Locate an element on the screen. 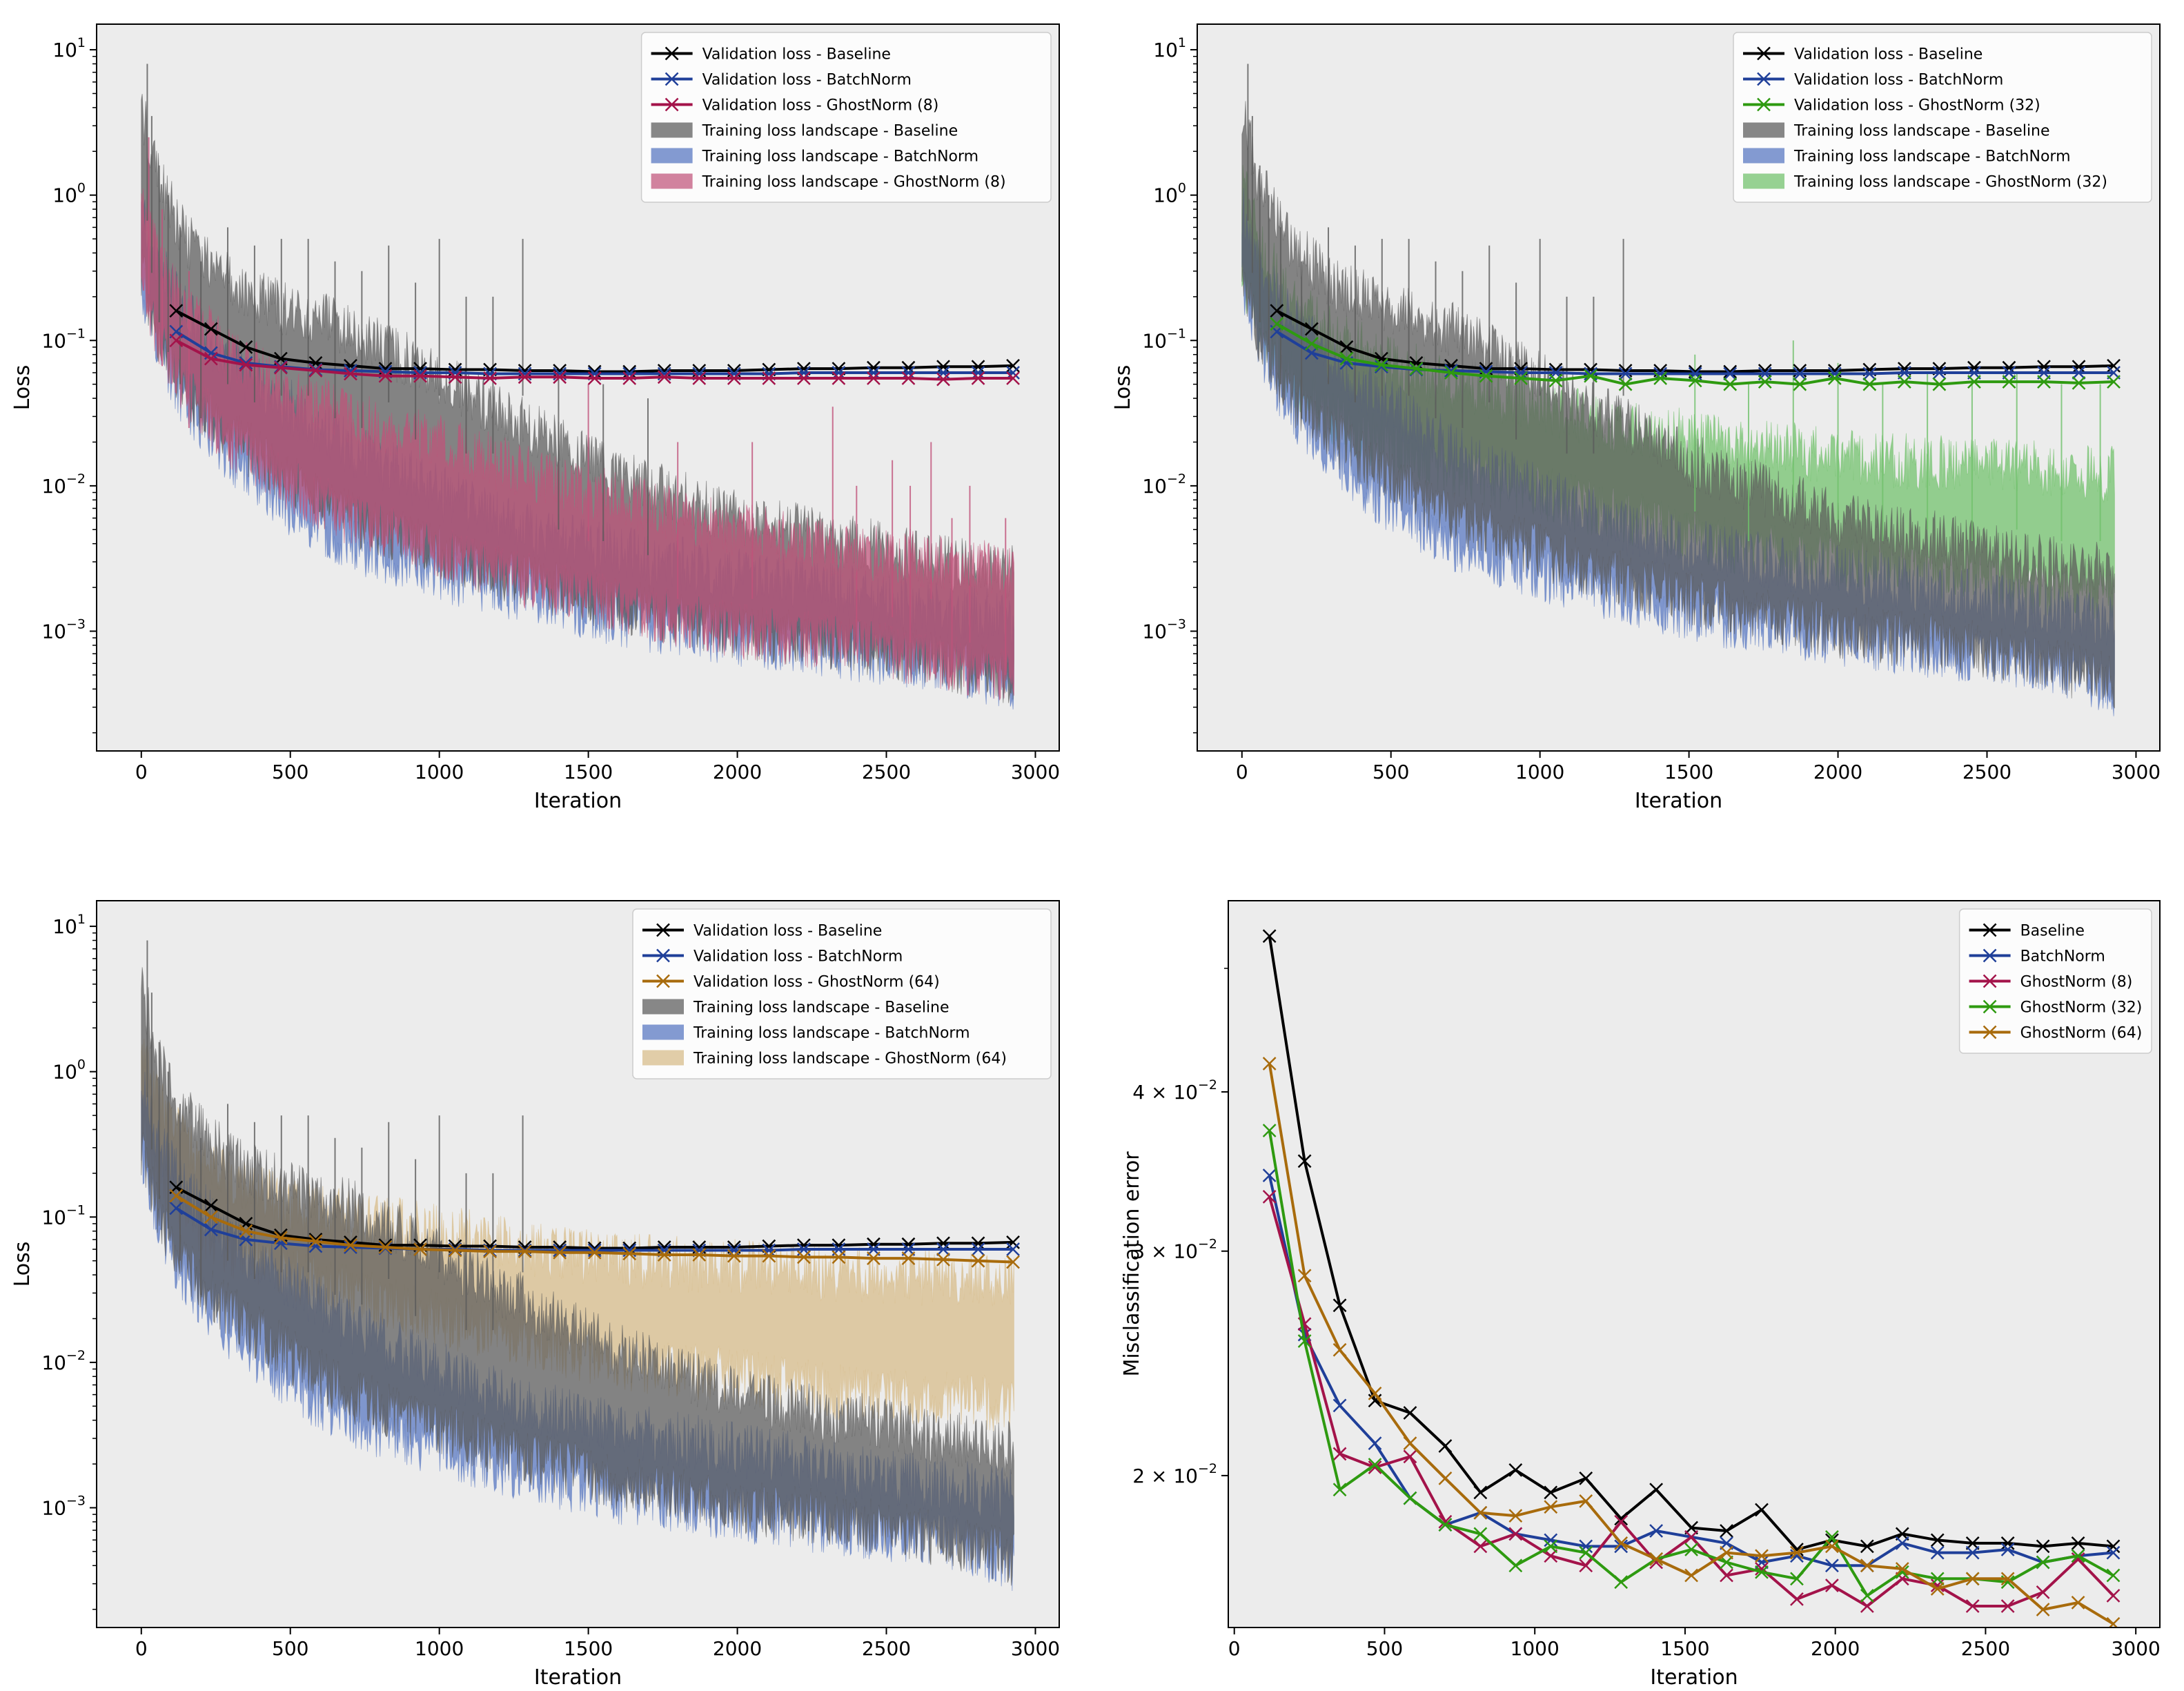 The image size is (2184, 1691). x-tick-label: 0 is located at coordinates (141, 1648).